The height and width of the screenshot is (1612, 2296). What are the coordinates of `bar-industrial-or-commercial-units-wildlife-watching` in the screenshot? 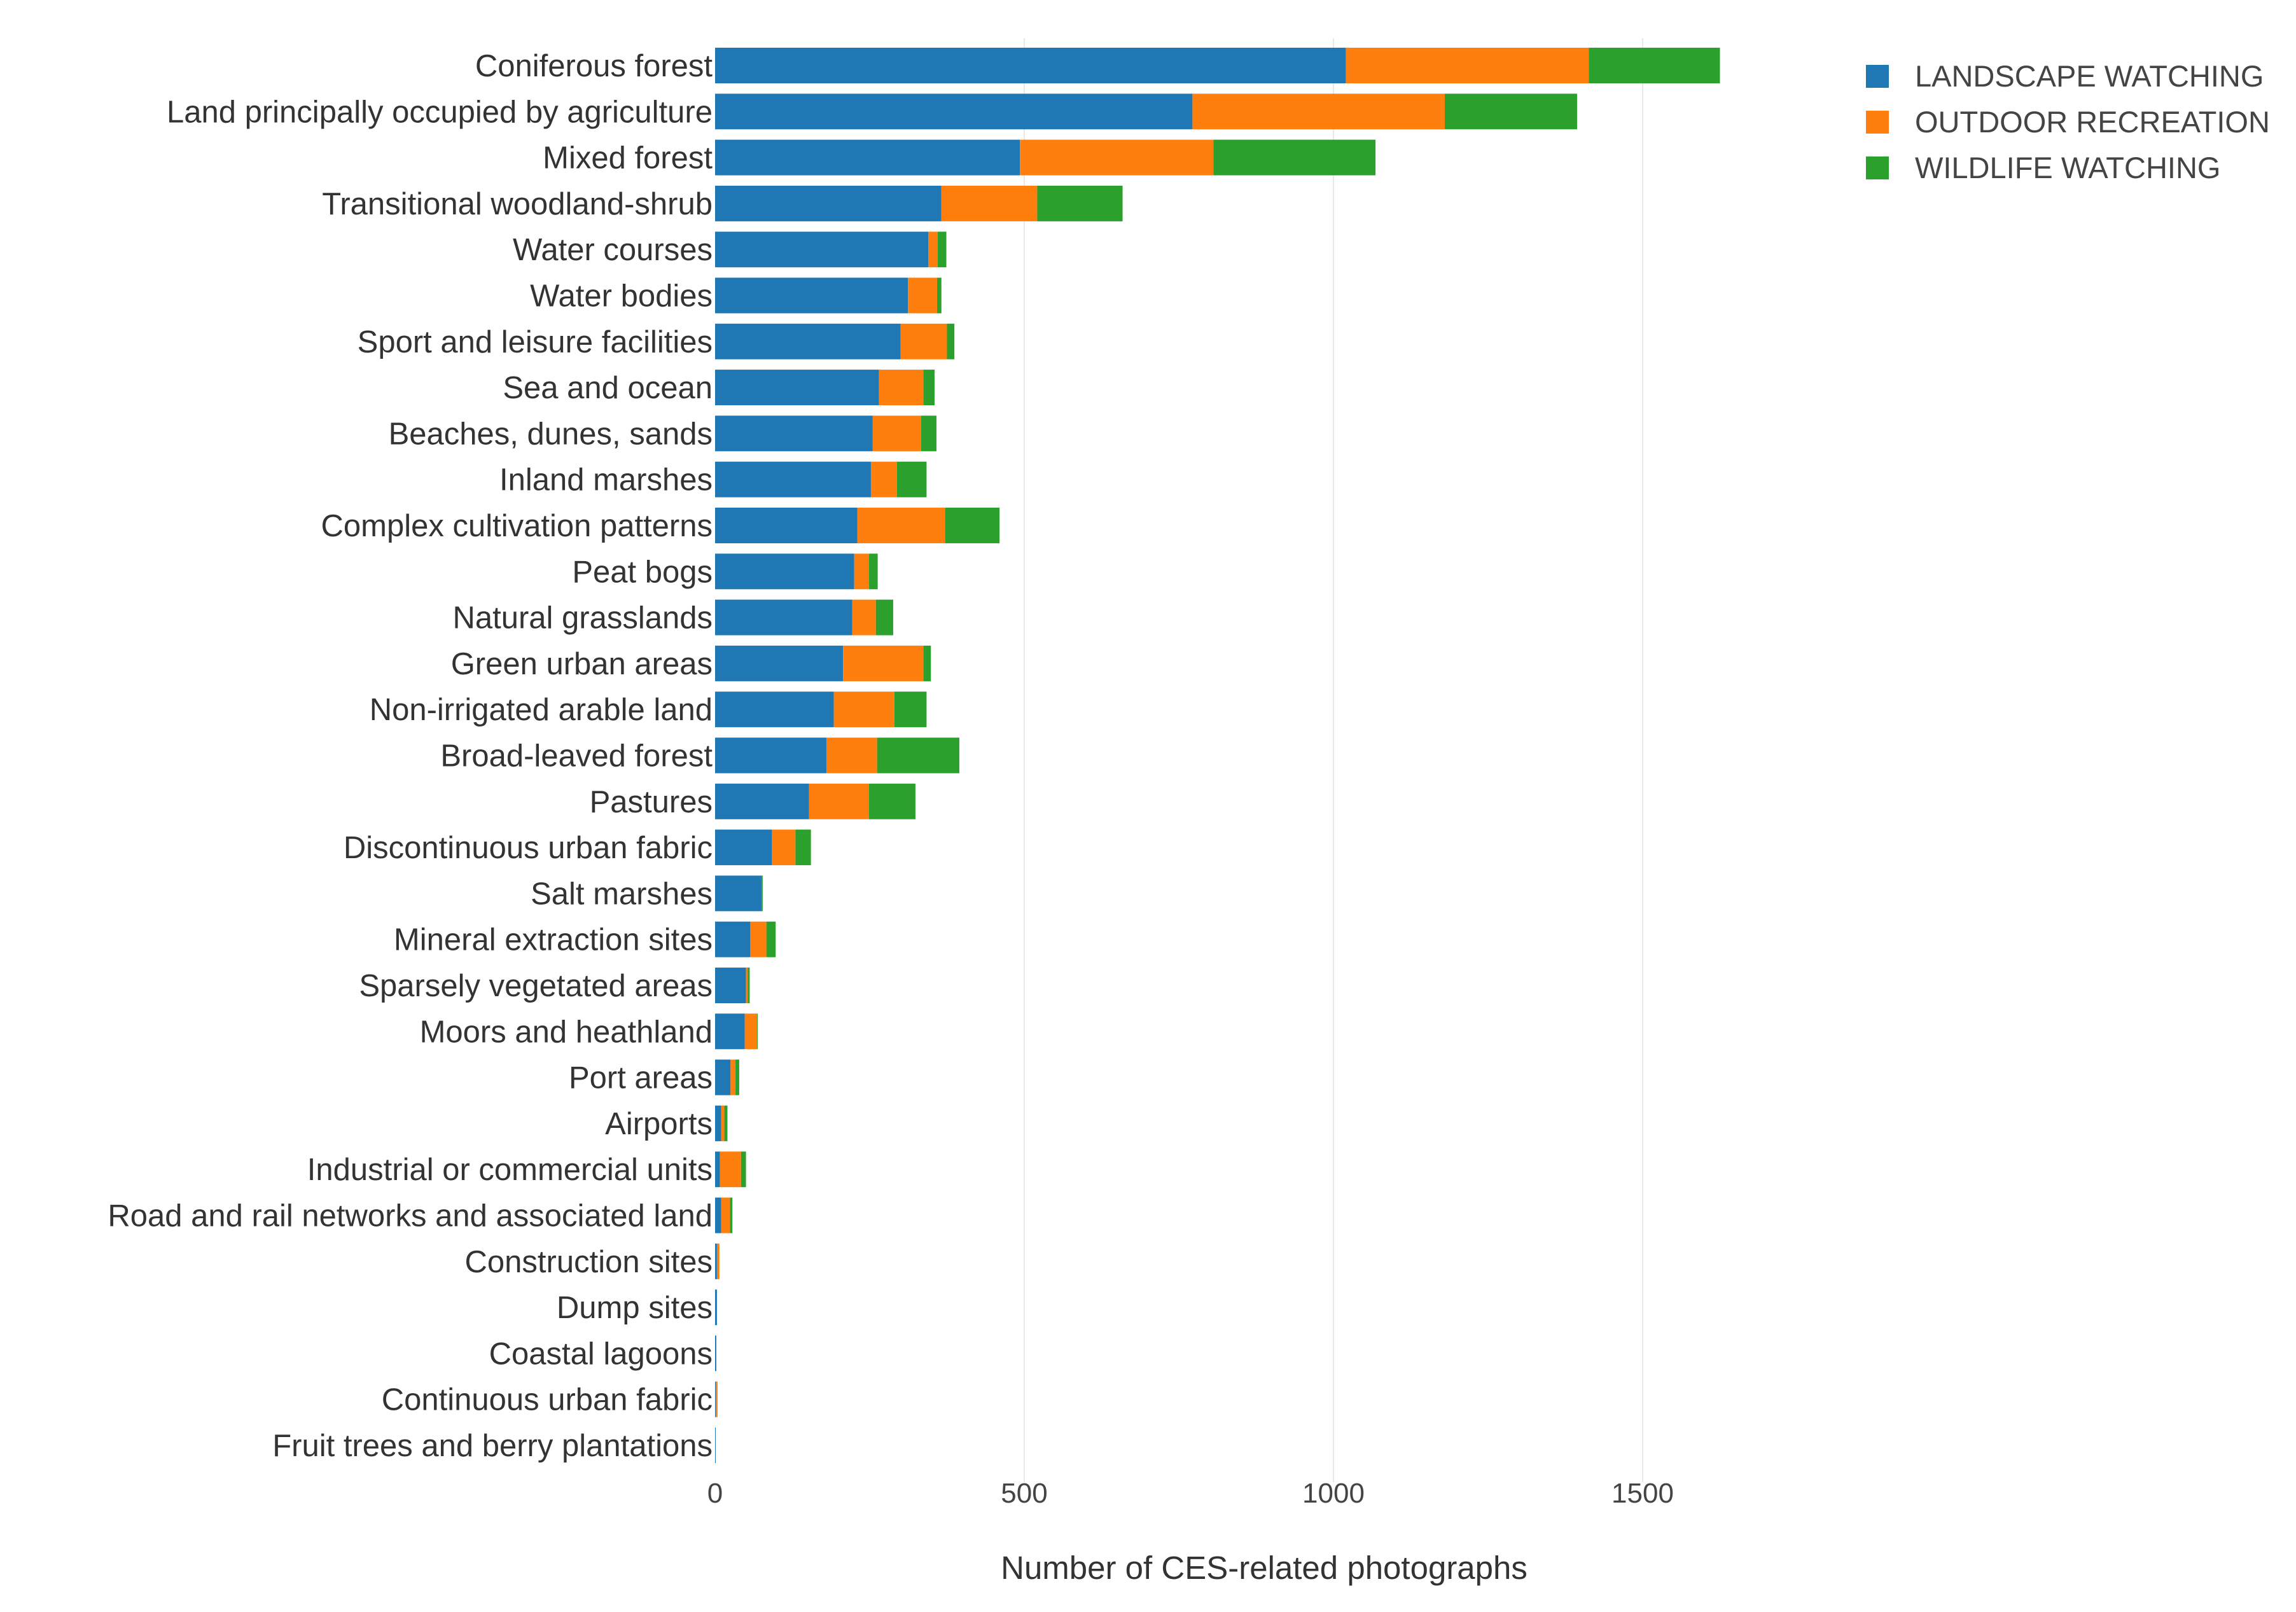 It's located at (743, 1169).